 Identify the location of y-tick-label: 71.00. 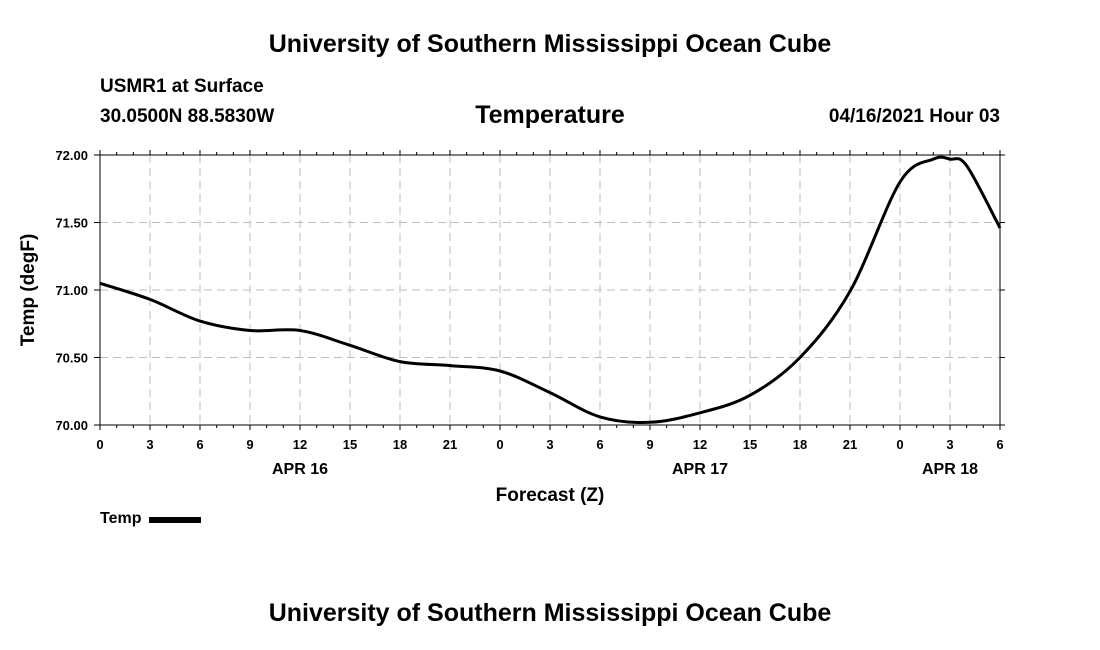
(71, 290).